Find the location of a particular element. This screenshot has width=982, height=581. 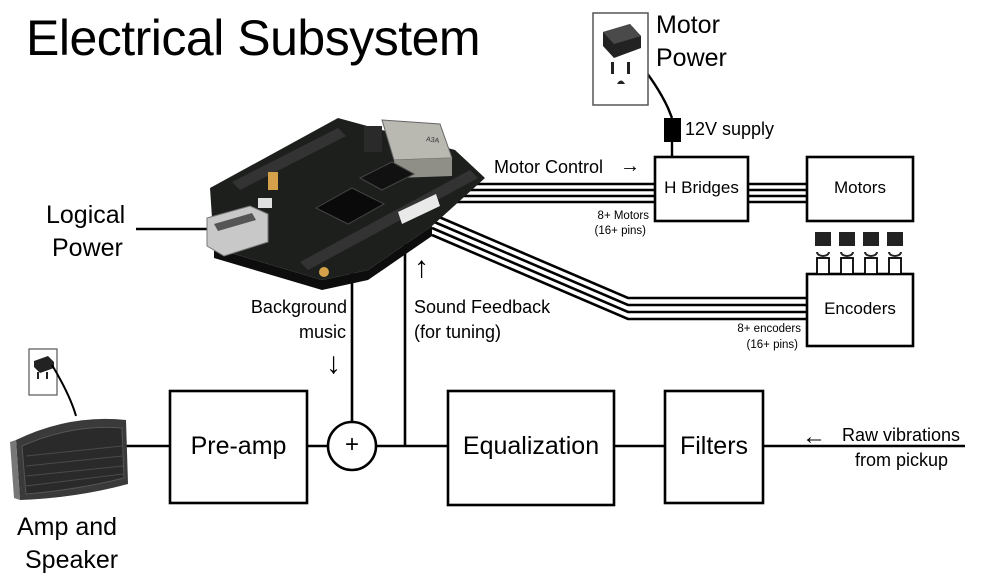

amp-power-cable is located at coordinates (64, 390).